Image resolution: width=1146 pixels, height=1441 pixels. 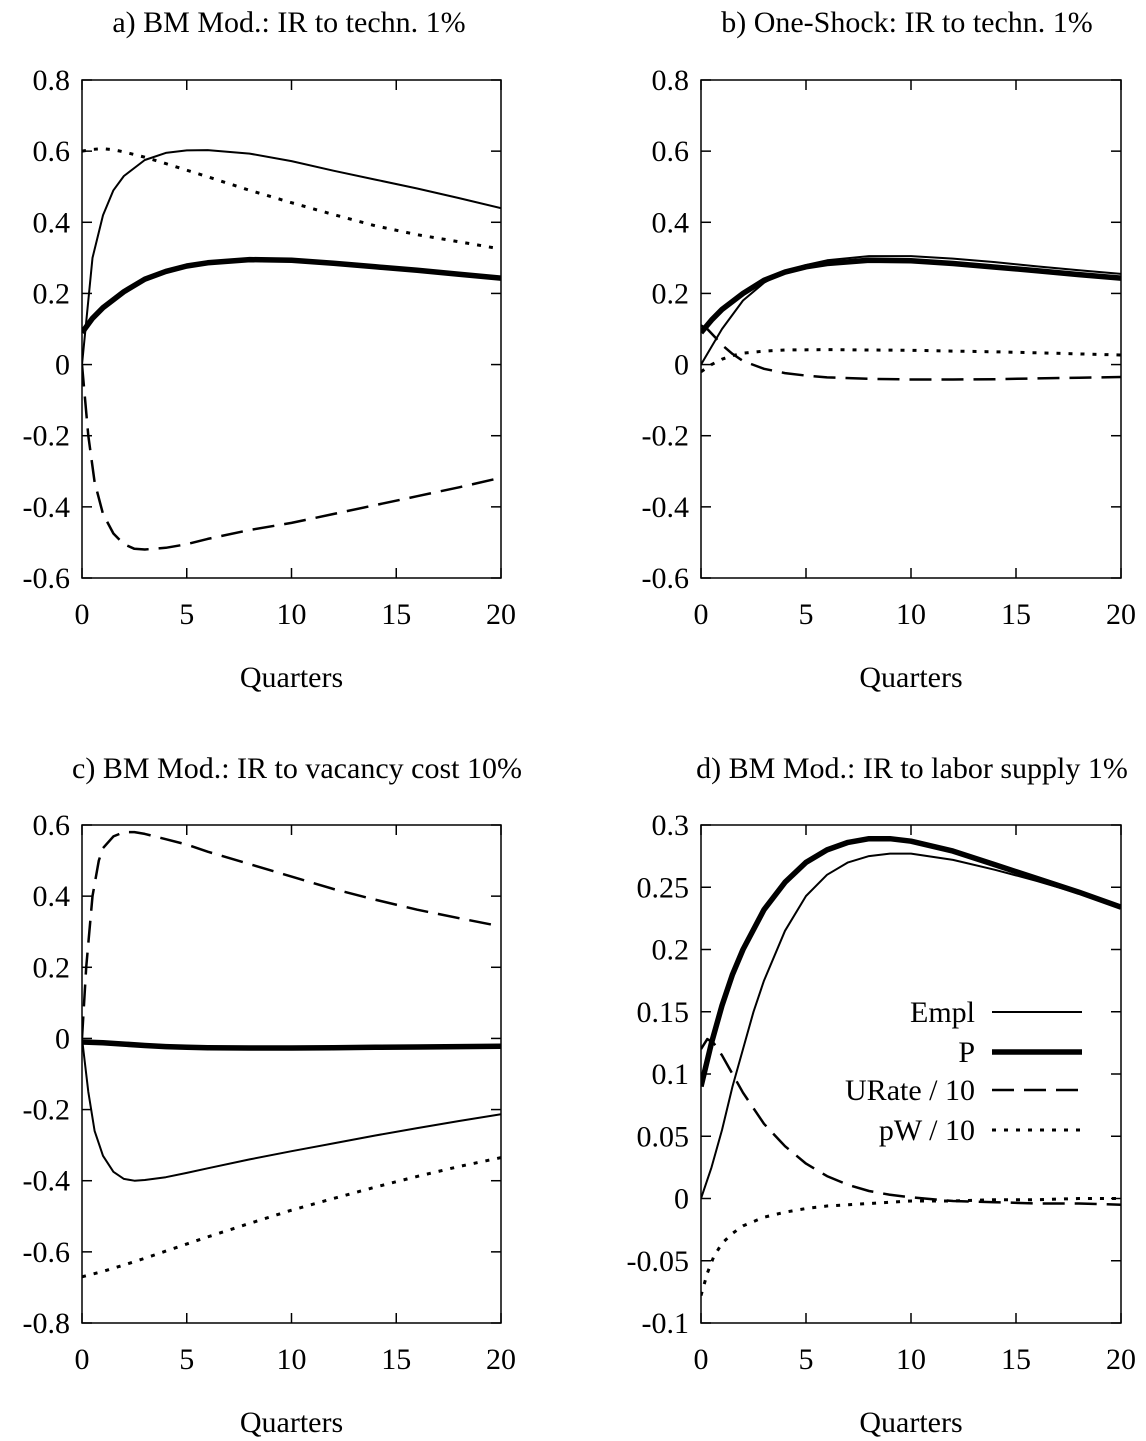 I want to click on y-tick-label: 0.05, so click(x=663, y=1136).